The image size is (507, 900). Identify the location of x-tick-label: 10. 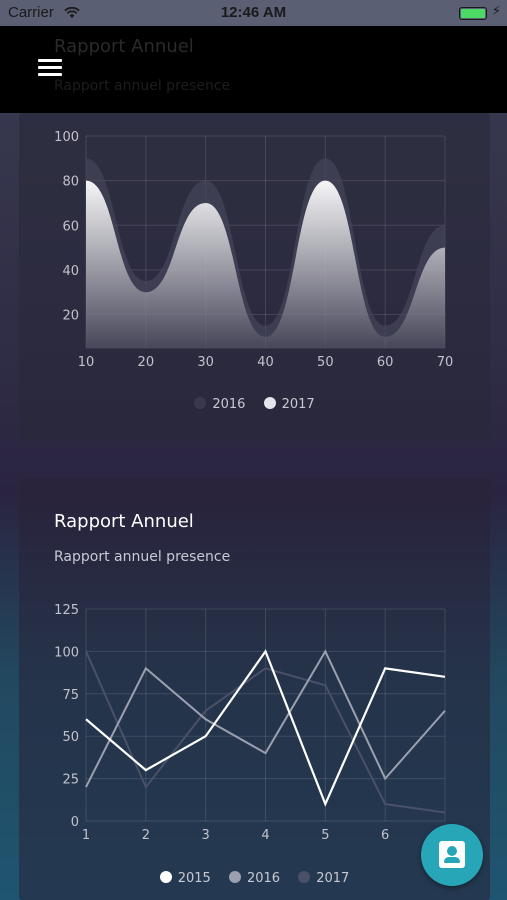
(86, 362).